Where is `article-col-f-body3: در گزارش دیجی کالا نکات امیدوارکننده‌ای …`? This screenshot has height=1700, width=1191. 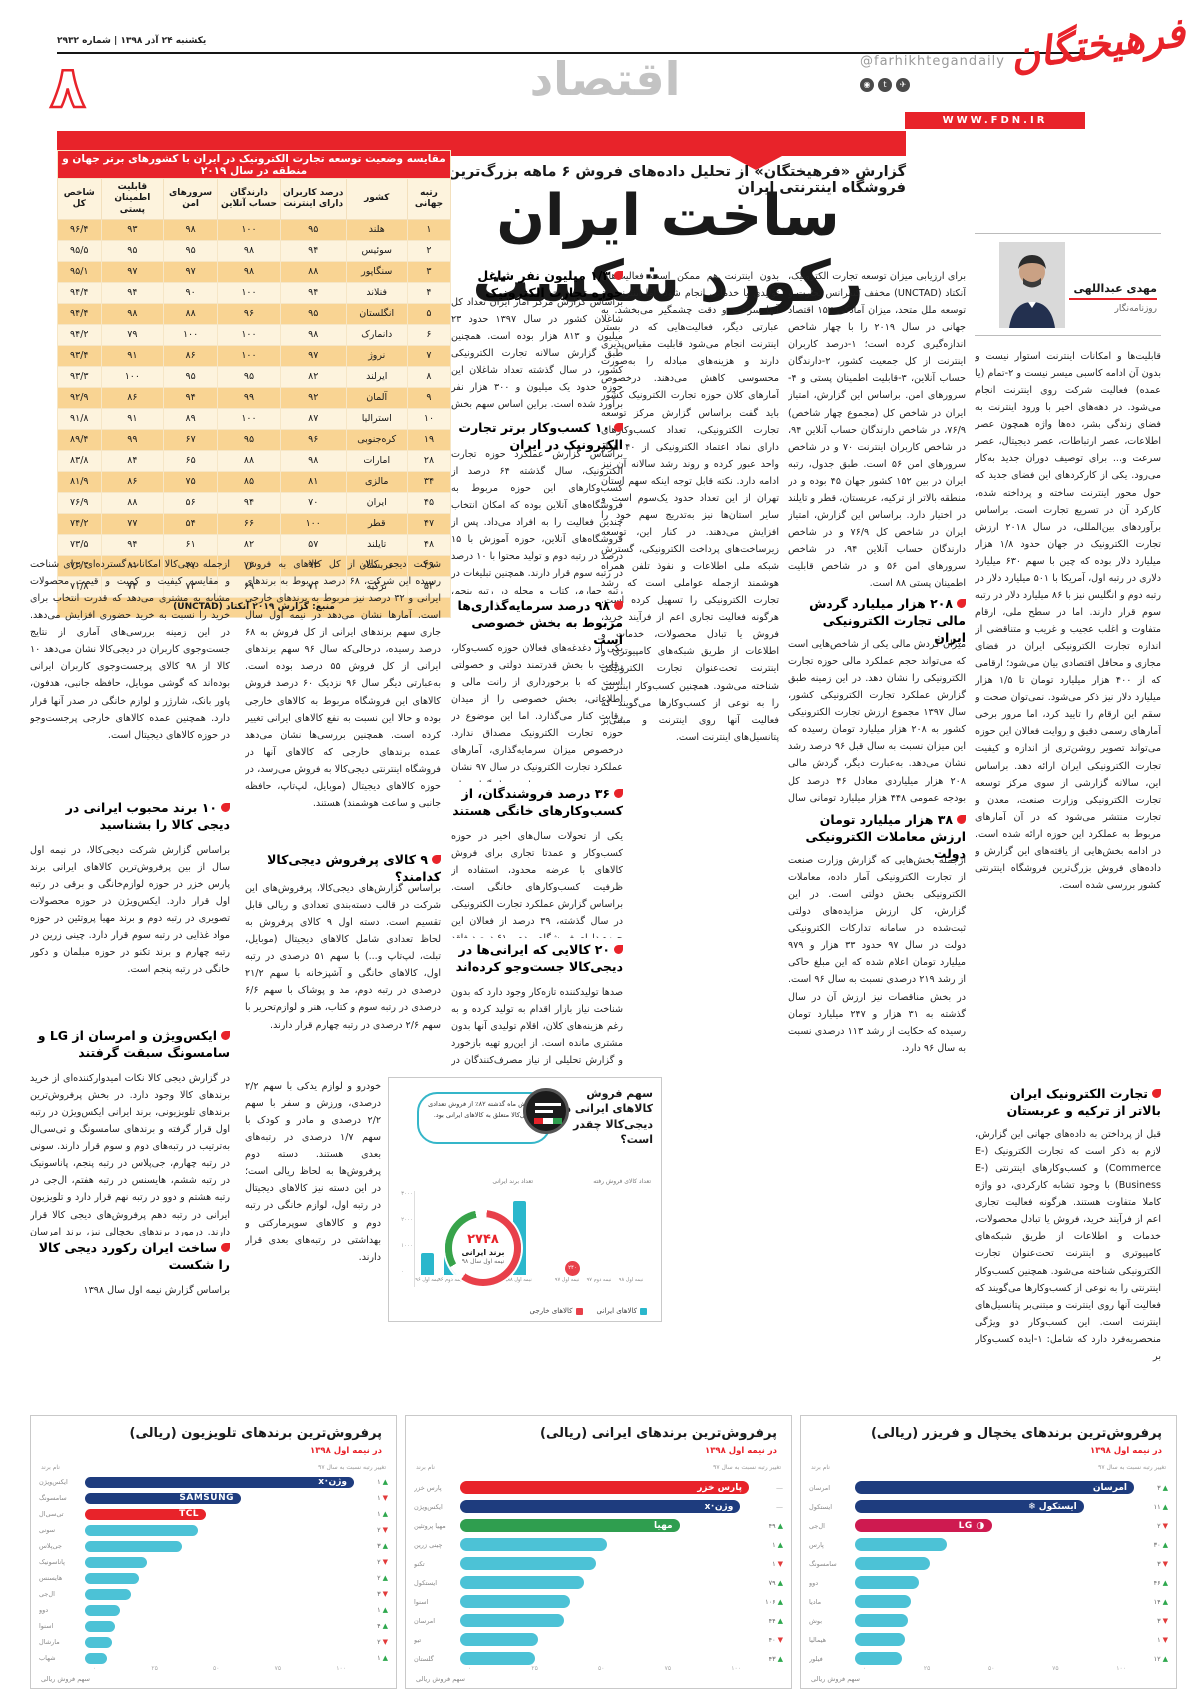 article-col-f-body3: در گزارش دیجی کالا نکات امیدوارکننده‌ای … is located at coordinates (130, 1154).